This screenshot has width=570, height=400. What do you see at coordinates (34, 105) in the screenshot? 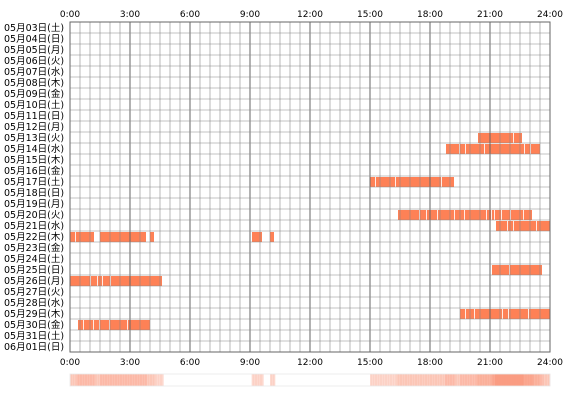
I see `row-date-label: 05月10日(土)` at bounding box center [34, 105].